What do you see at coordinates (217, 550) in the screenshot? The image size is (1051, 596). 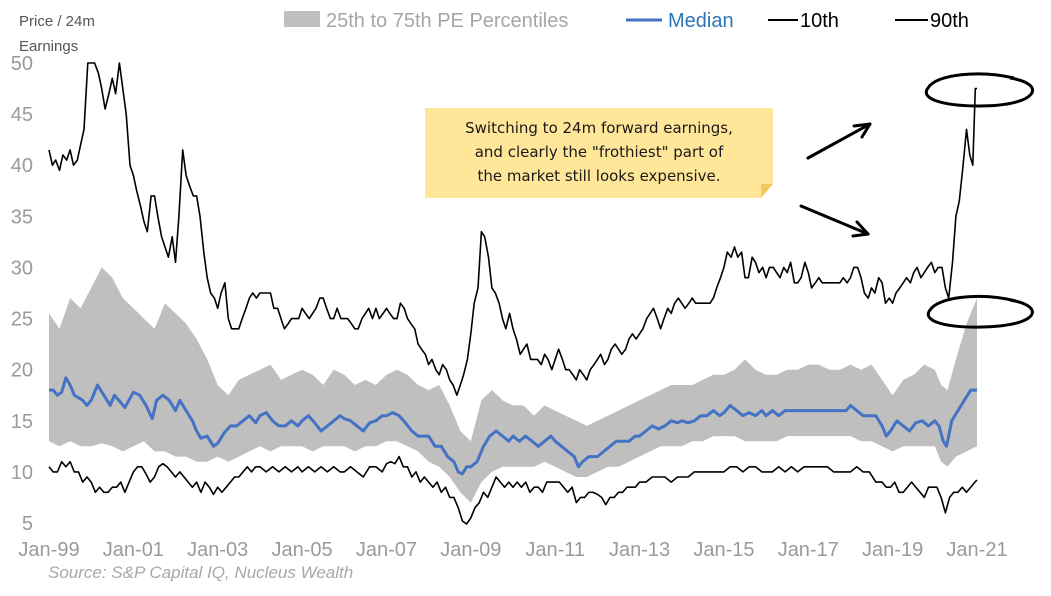 I see `x-tick-label: Jan-03` at bounding box center [217, 550].